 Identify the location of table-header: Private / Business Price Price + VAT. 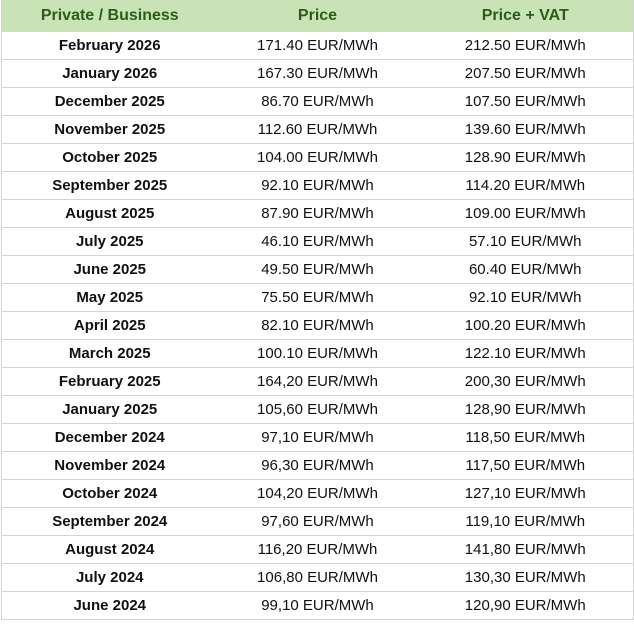
(317, 16).